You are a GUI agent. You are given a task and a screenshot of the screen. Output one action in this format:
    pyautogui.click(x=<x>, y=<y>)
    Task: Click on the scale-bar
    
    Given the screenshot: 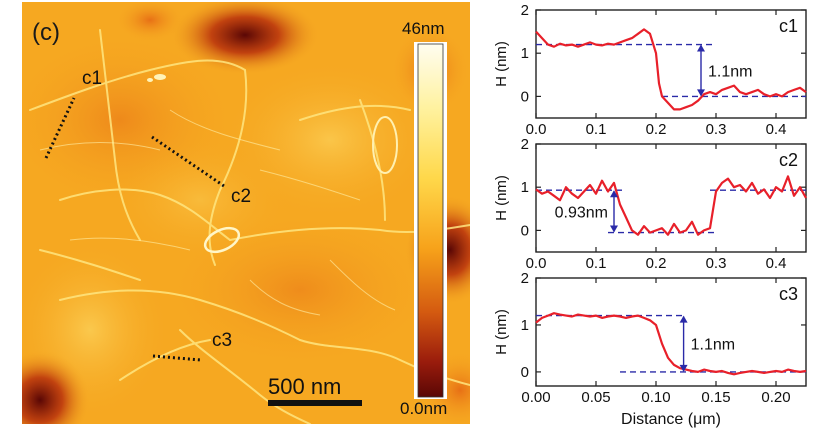 What is the action you would take?
    pyautogui.click(x=315, y=403)
    